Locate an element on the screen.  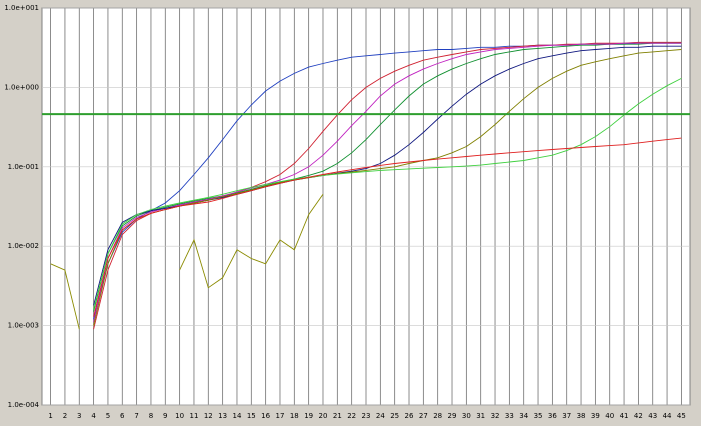
x-tick-label: 3 is located at coordinates (79, 416).